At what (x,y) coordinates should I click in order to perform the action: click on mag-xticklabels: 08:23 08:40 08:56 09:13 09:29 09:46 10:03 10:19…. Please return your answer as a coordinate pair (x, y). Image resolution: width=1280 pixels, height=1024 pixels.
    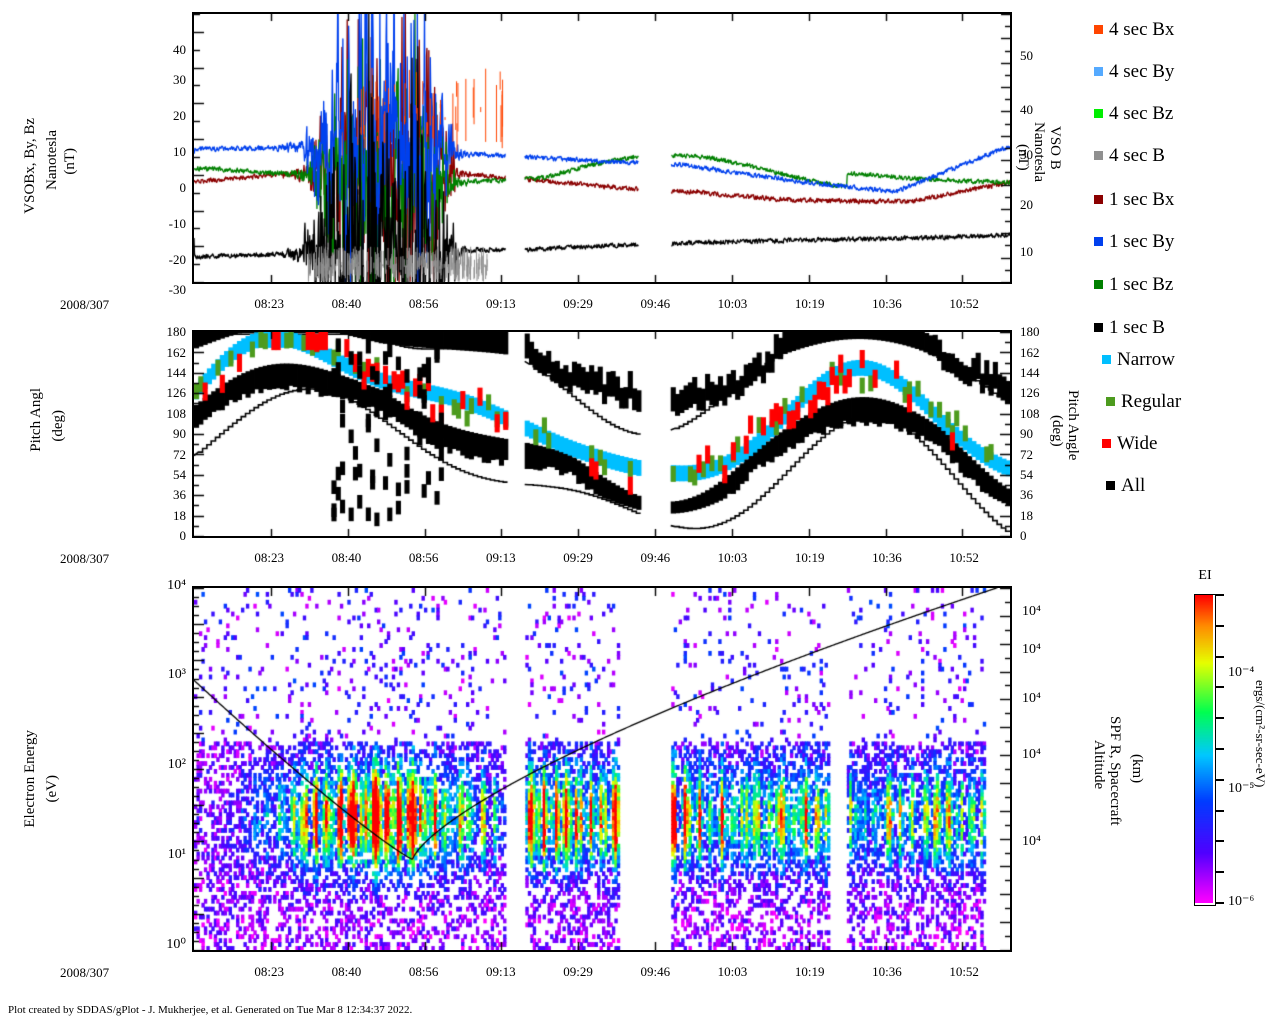
    Looking at the image, I should click on (602, 305).